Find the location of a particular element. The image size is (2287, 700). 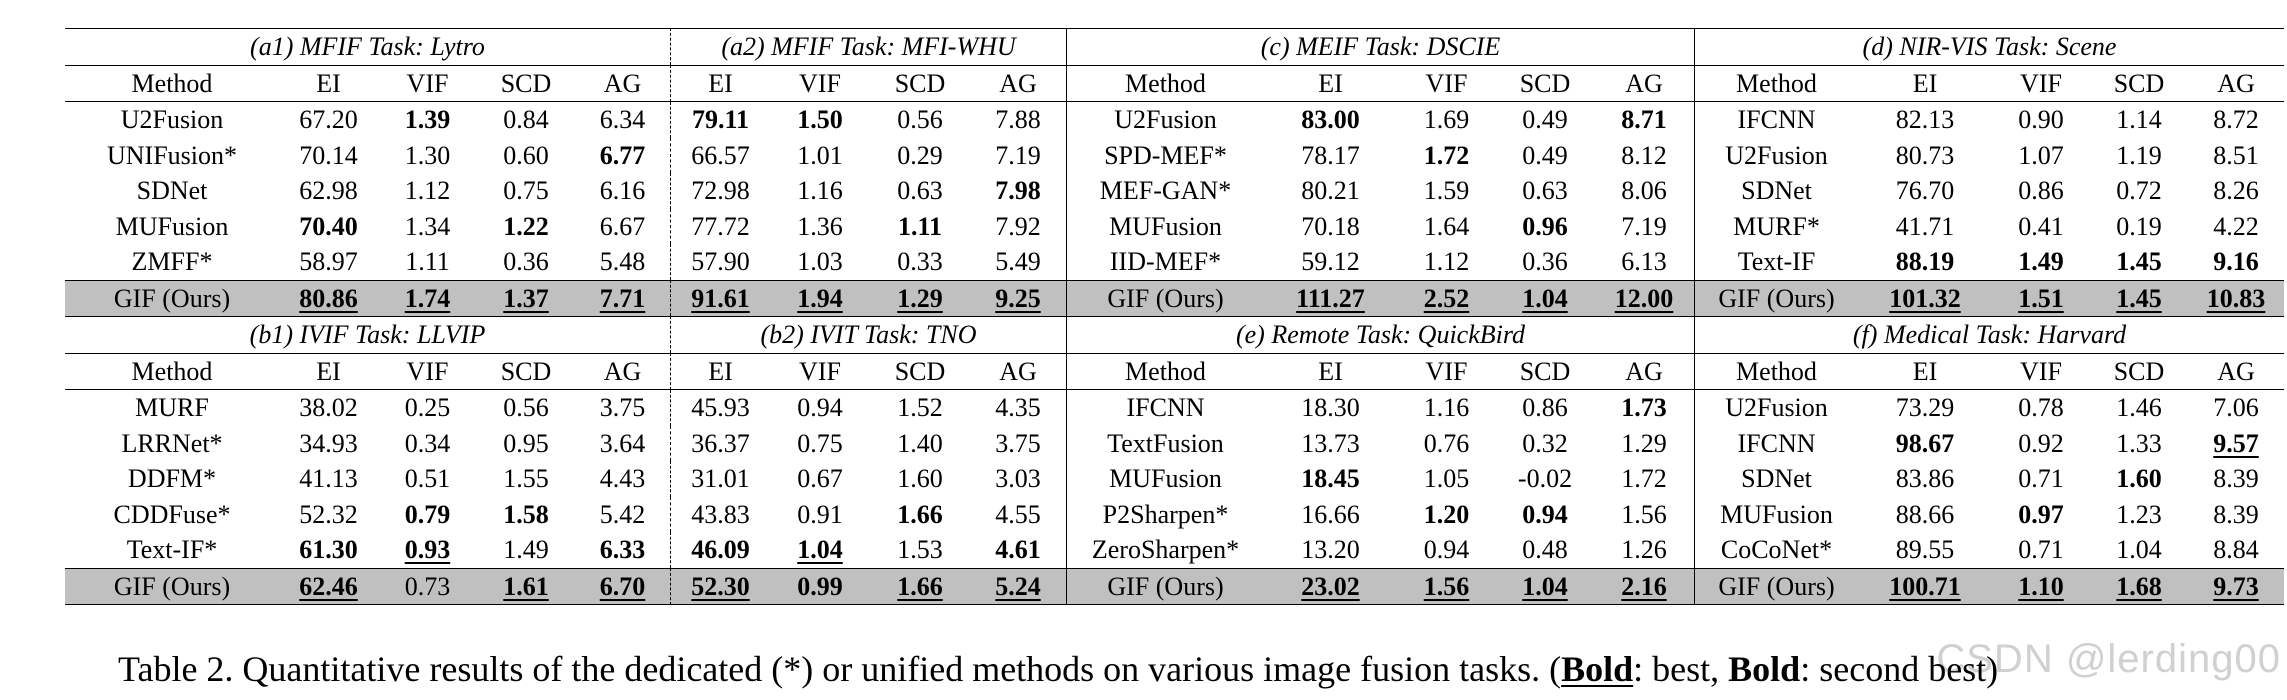

table-cell: 1.94 is located at coordinates (820, 297).